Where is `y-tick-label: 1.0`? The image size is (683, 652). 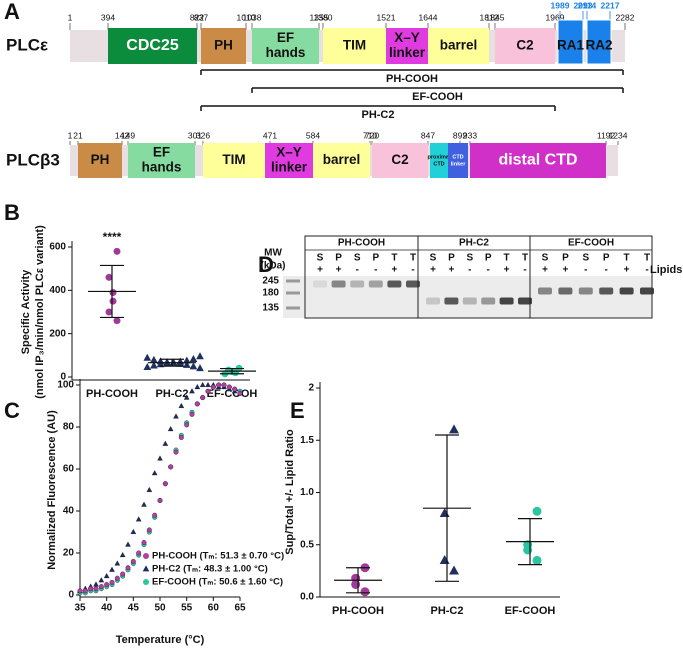 y-tick-label: 1.0 is located at coordinates (307, 492).